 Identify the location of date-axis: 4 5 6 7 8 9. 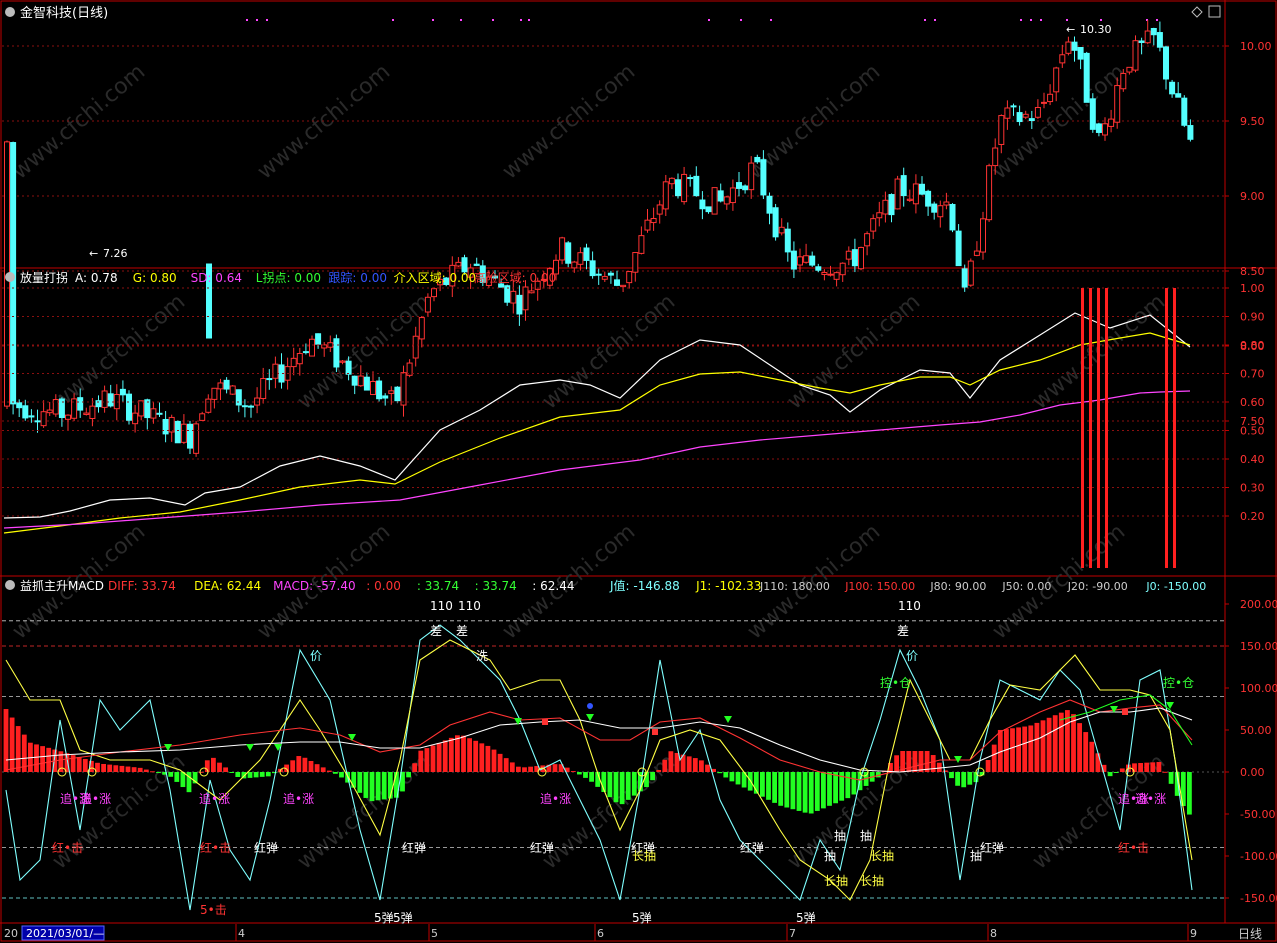
(716, 932).